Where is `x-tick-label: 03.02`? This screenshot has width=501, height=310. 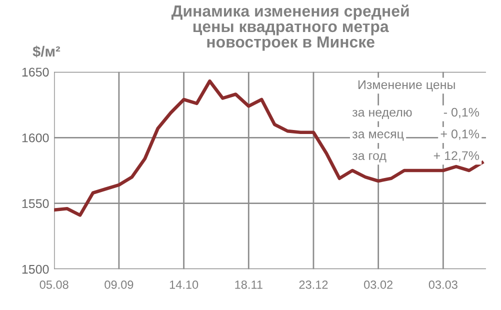 x-tick-label: 03.02 is located at coordinates (378, 284).